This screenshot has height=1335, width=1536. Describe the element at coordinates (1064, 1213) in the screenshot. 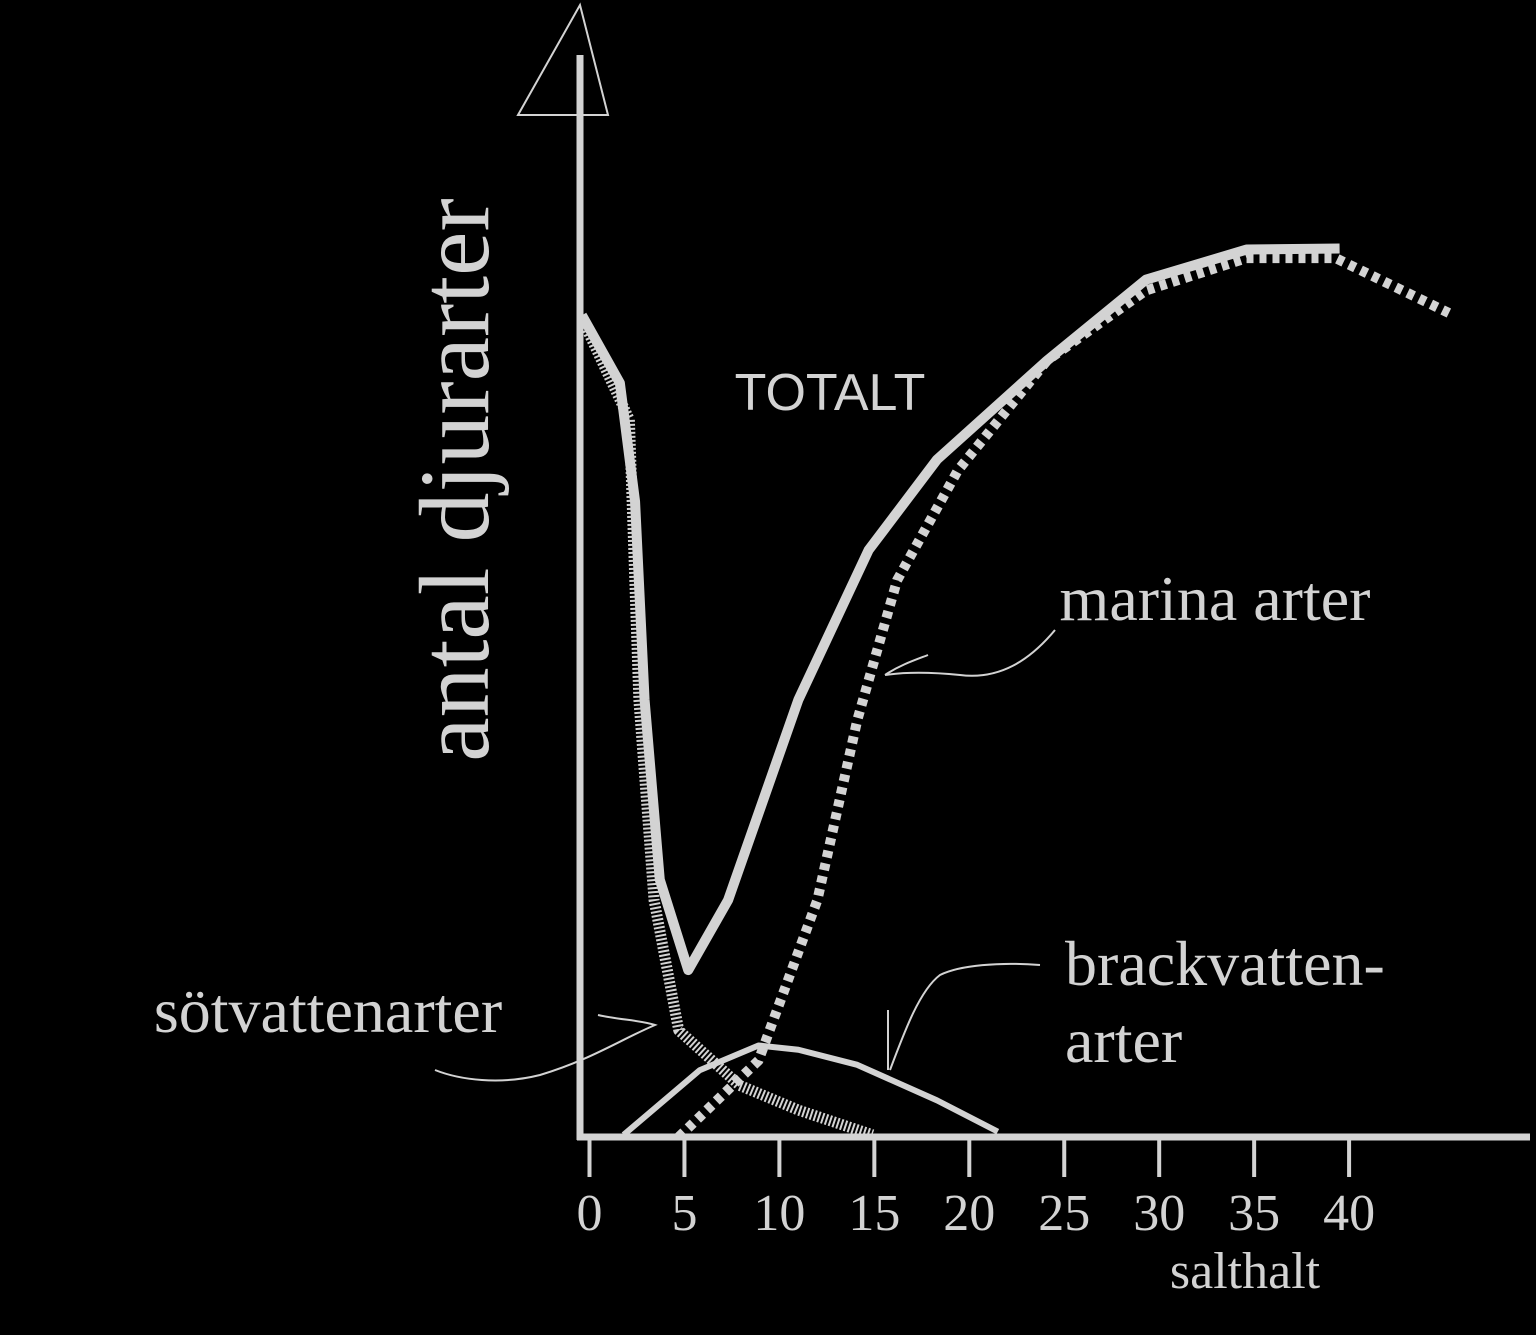

I see `x-tick-label: 25` at that location.